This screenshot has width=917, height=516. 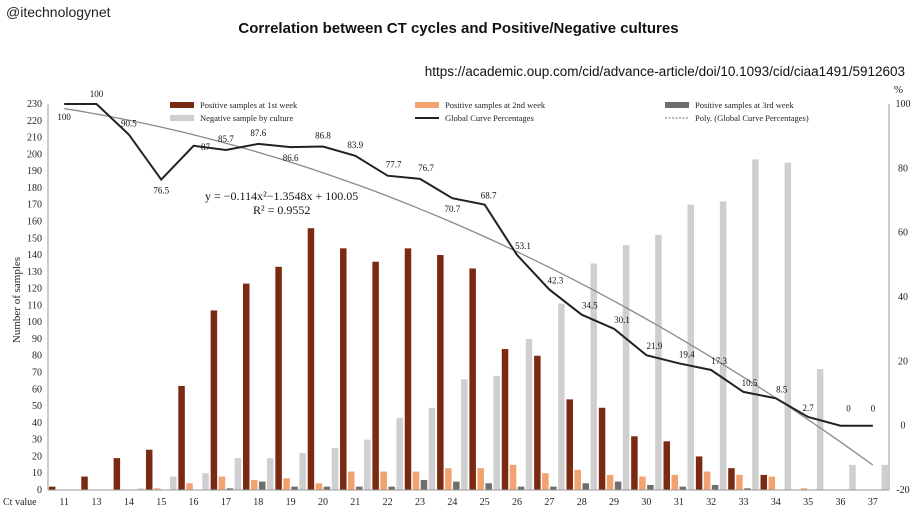 What do you see at coordinates (549, 502) in the screenshot?
I see `x-tick-label: 27` at bounding box center [549, 502].